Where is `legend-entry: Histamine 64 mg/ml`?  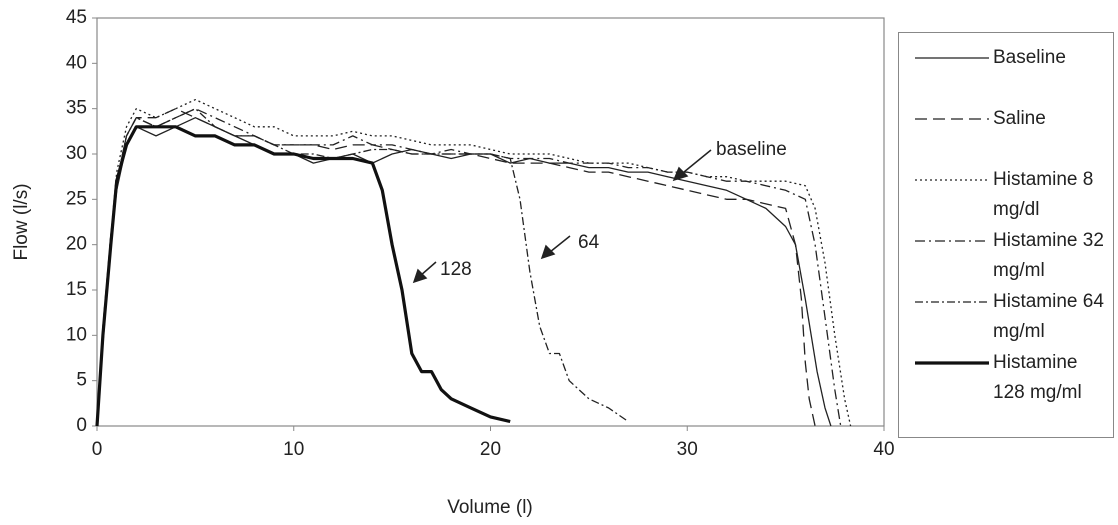
legend-entry: Histamine 64 mg/ml is located at coordinates (1006, 317).